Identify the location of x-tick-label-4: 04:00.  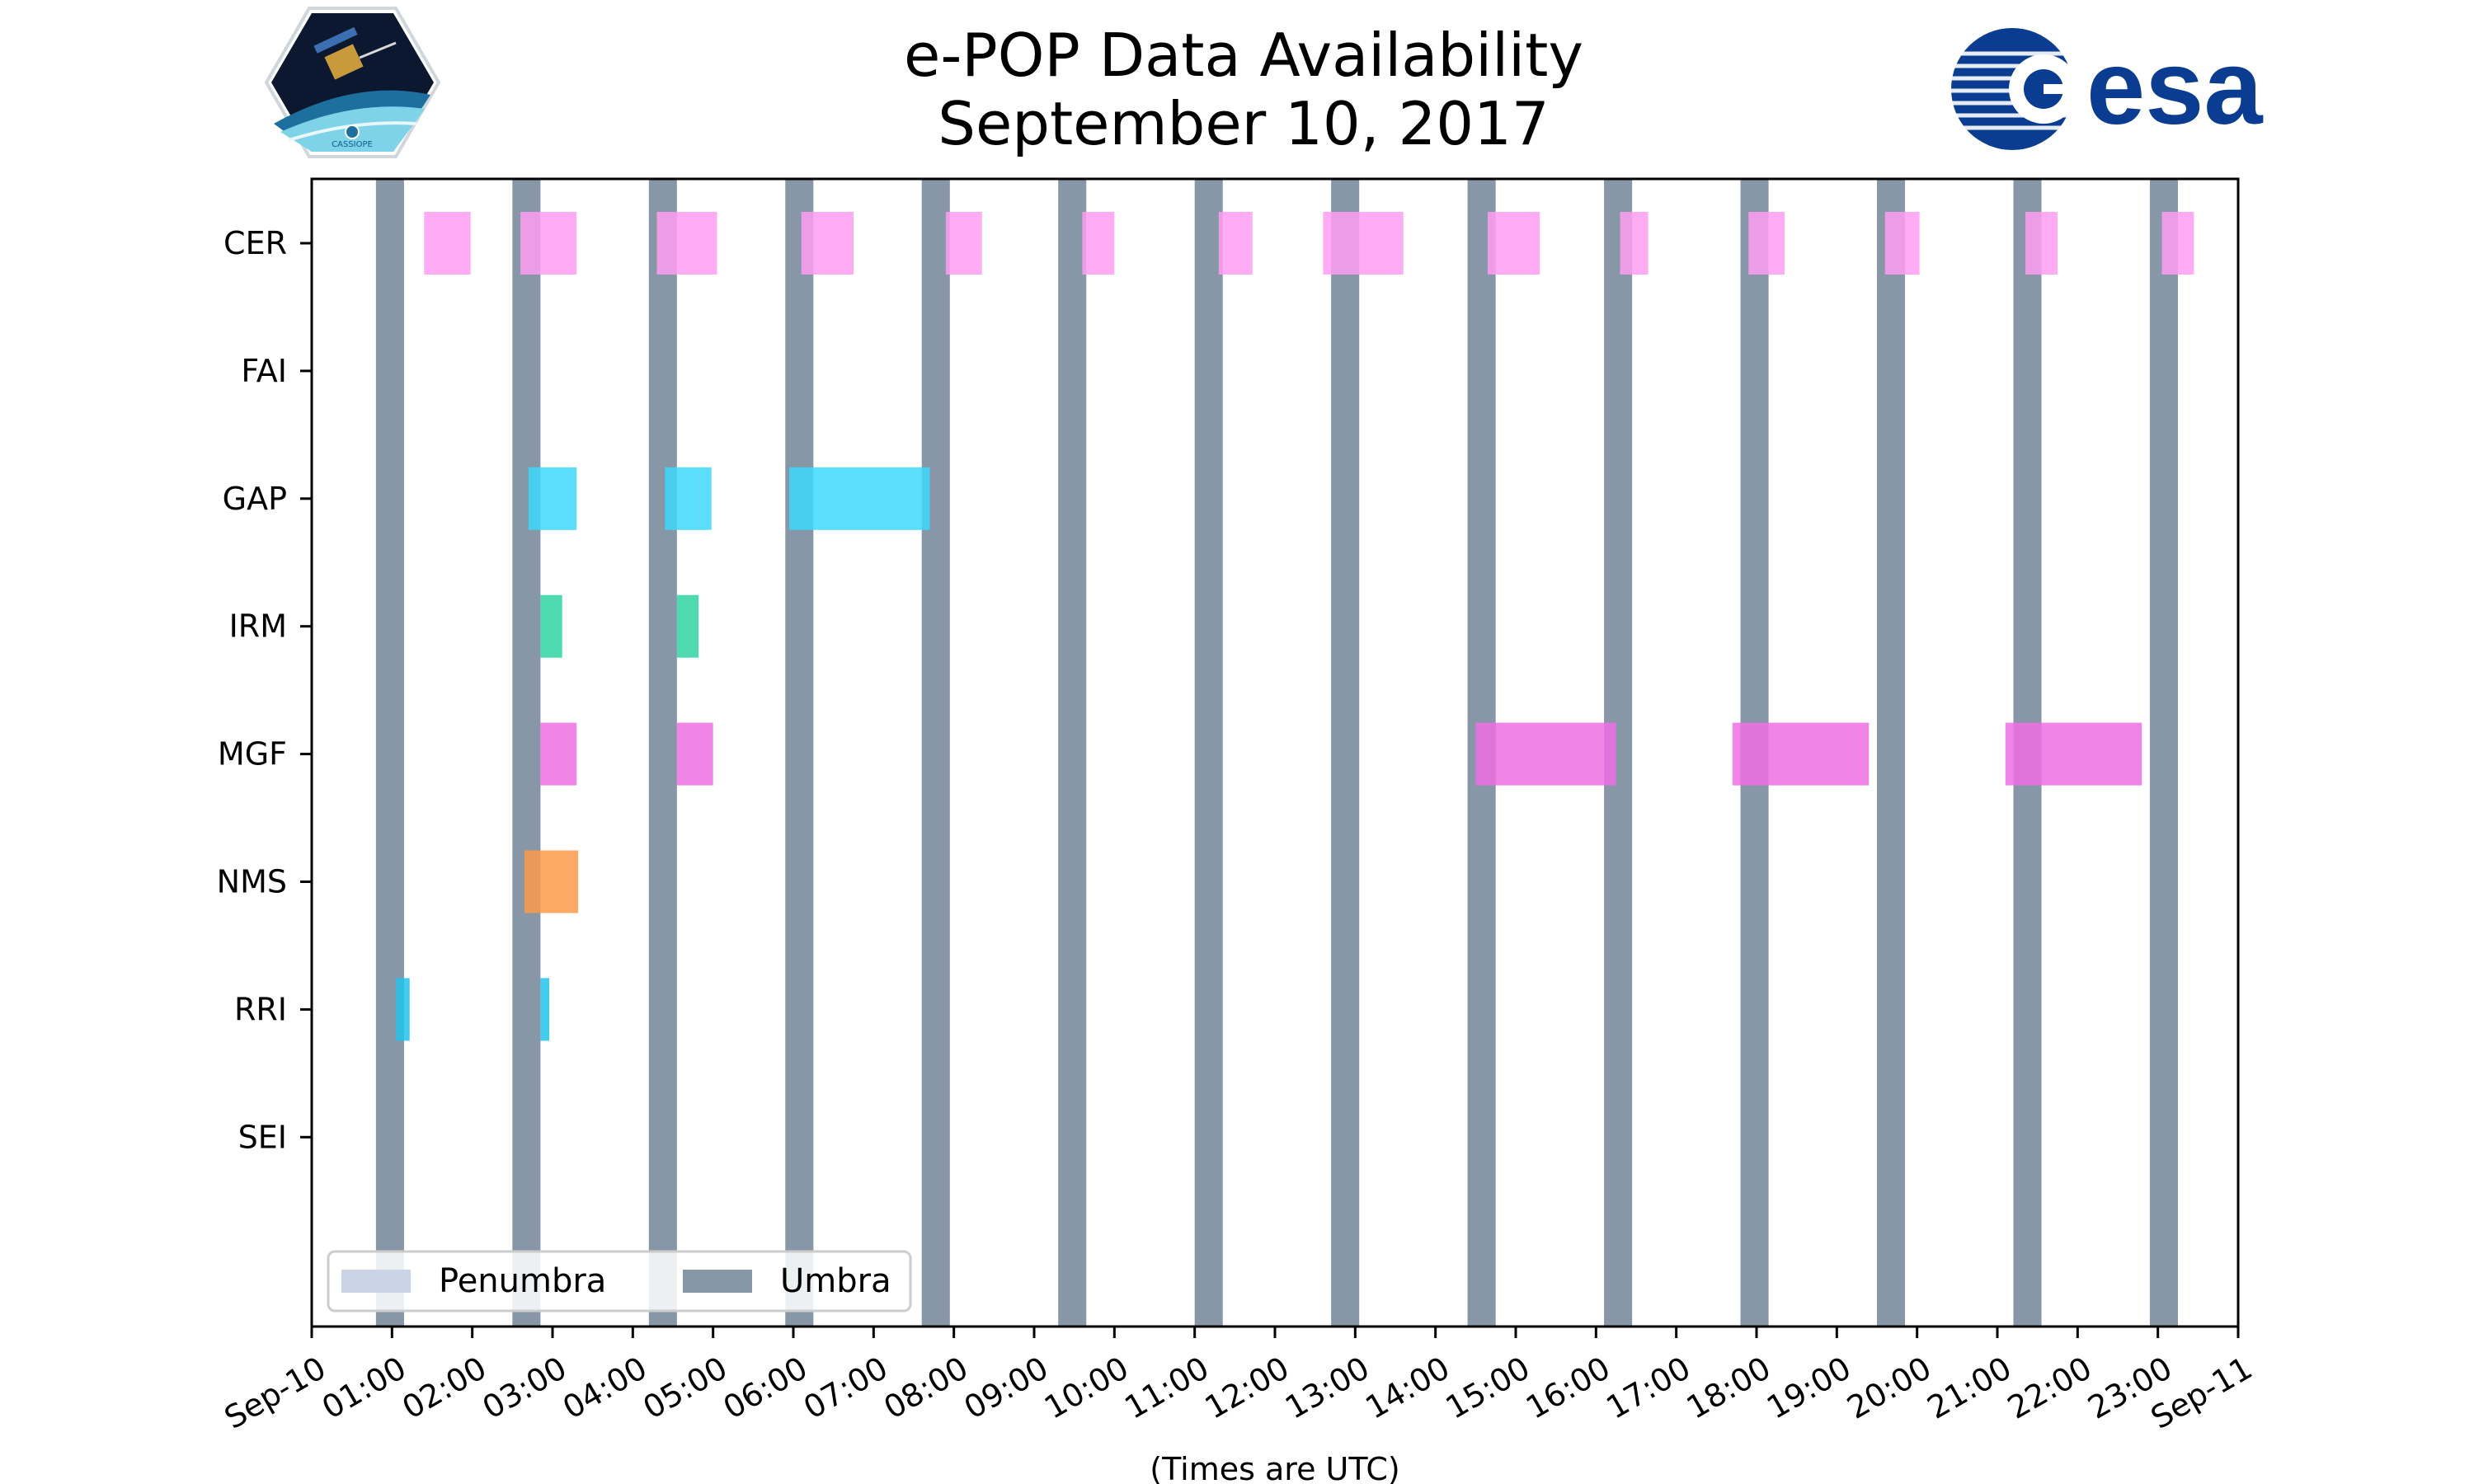
(605, 1388).